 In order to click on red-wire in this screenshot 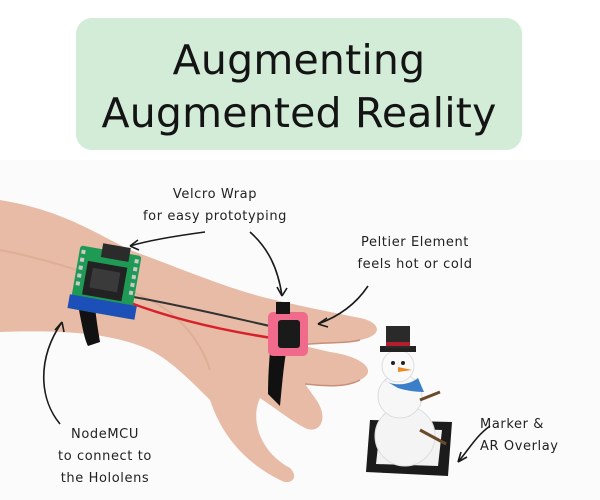, I will do `click(200, 320)`.